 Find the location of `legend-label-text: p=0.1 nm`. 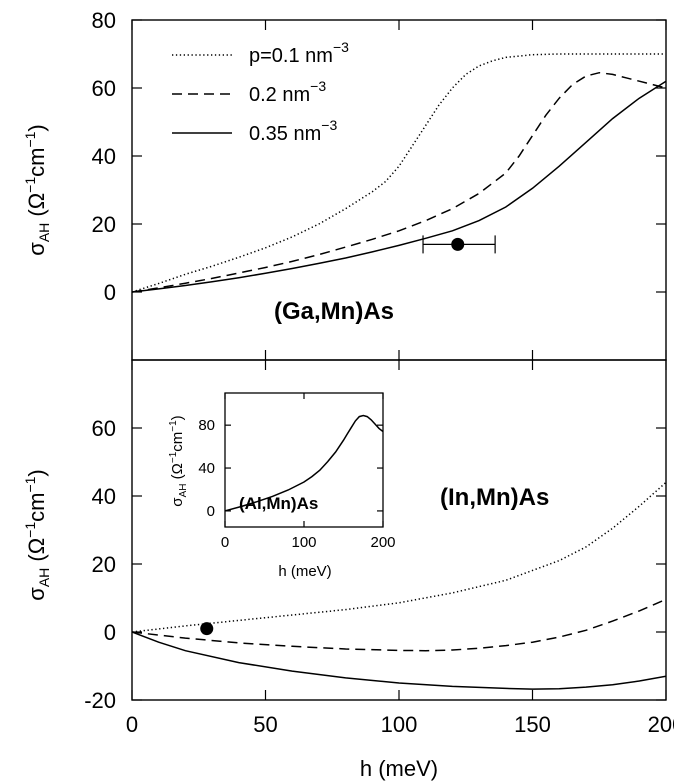

legend-label-text: p=0.1 nm is located at coordinates (291, 56).